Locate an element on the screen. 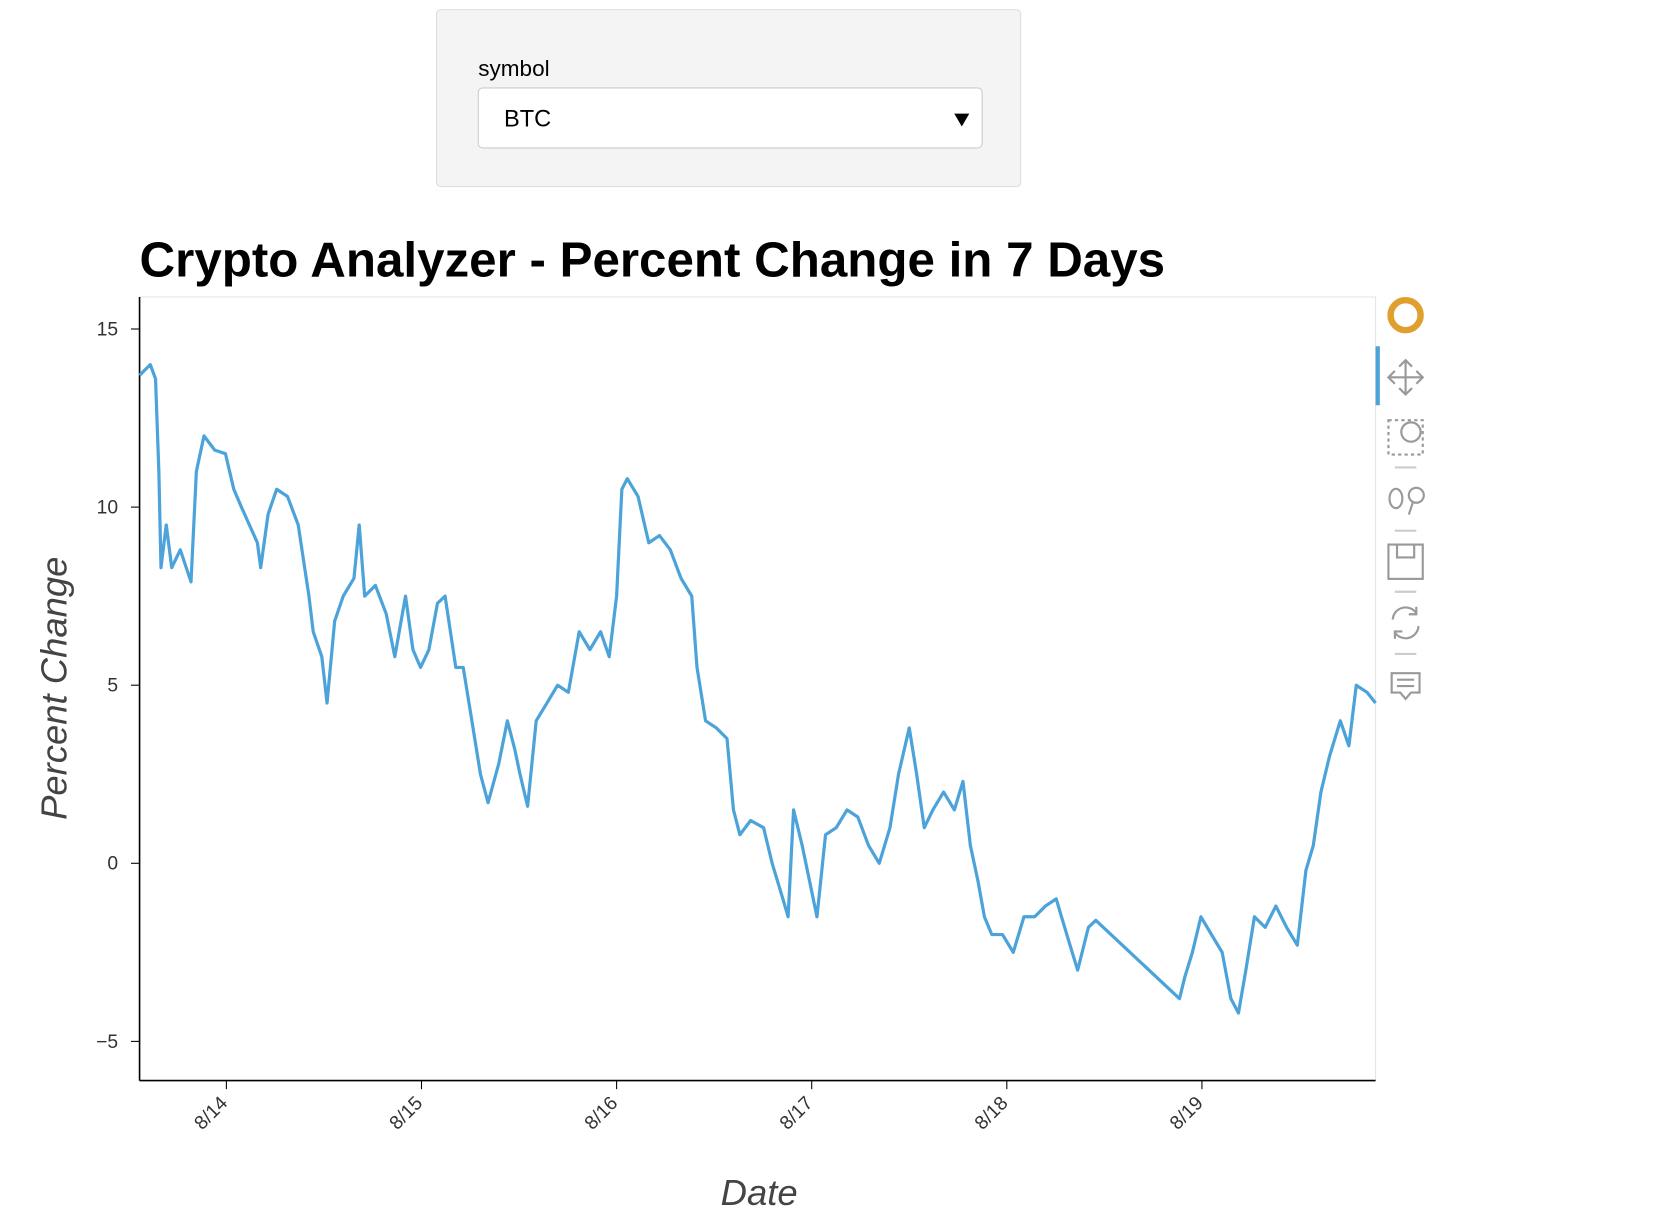 The height and width of the screenshot is (1211, 1662). hover-tool is located at coordinates (1405, 686).